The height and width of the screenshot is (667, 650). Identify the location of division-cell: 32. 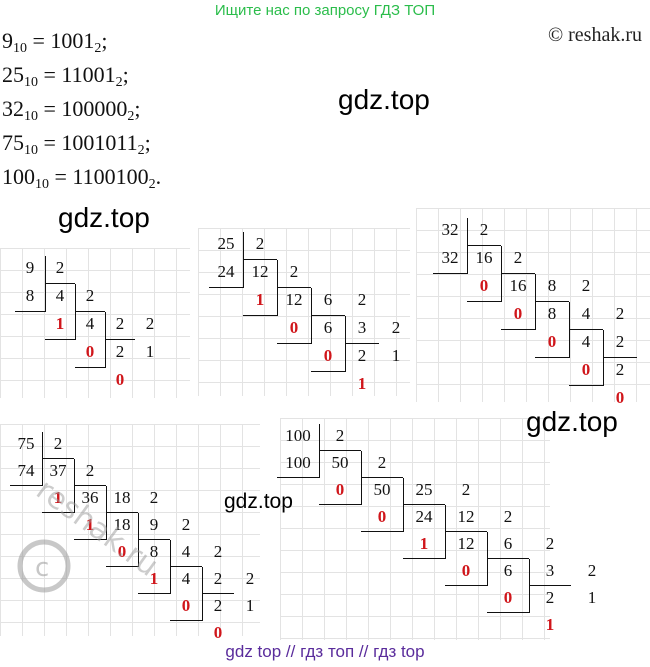
(450, 257).